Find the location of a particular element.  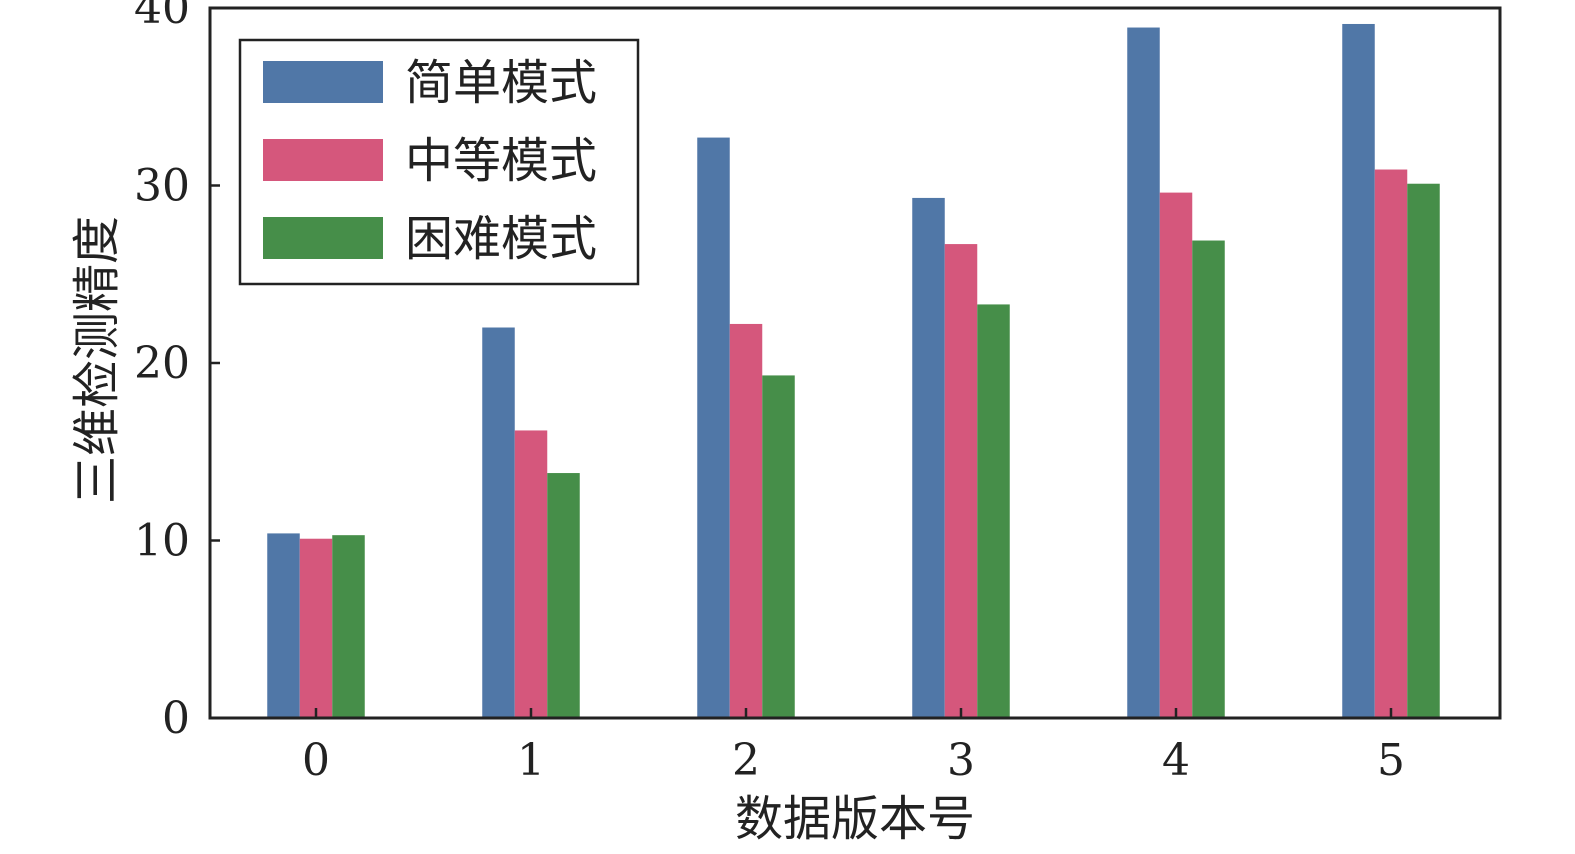

x-tick-label: 4 is located at coordinates (1176, 760).